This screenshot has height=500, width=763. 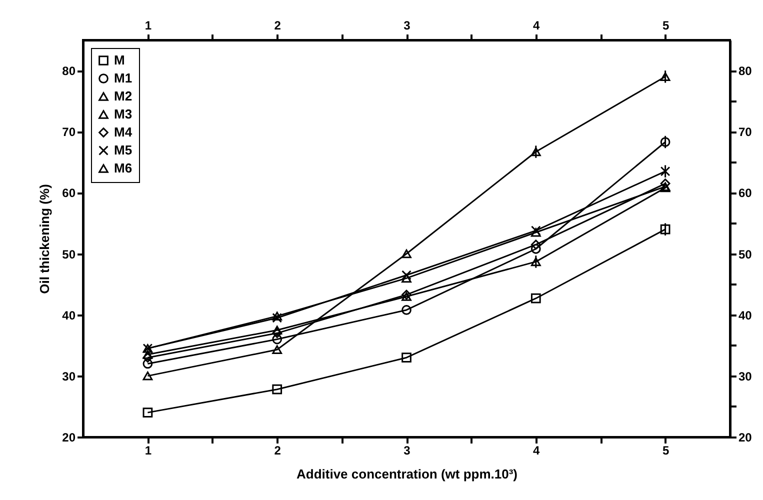 I want to click on legend-label: M3, so click(x=123, y=114).